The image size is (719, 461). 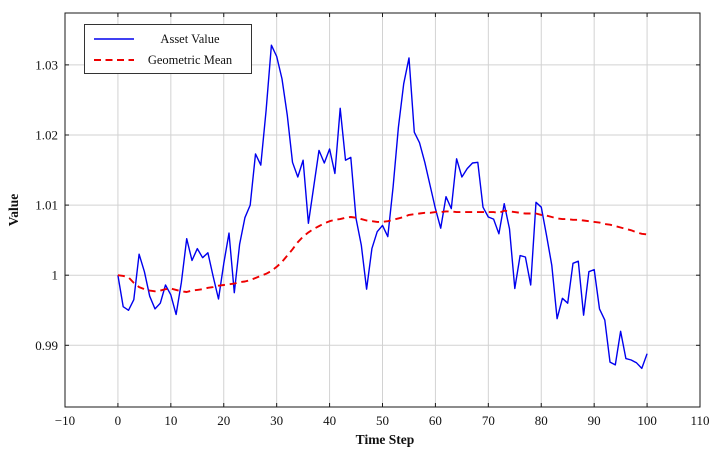 I want to click on dashed-line-sample-icon, so click(x=114, y=60).